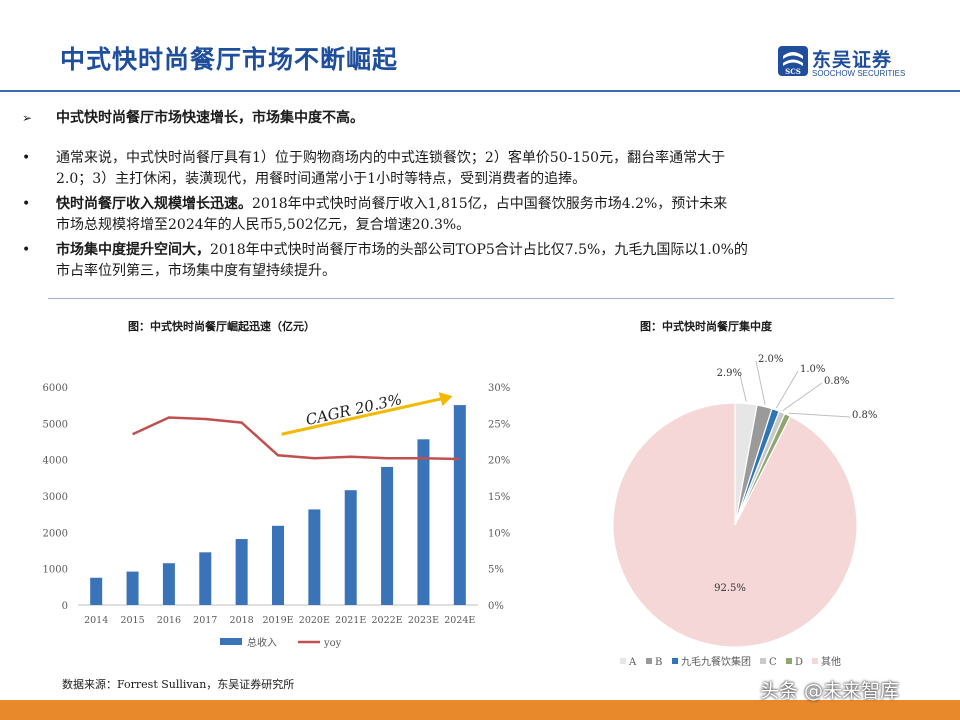 This screenshot has height=720, width=960. I want to click on cagr-annotation: CAGR 20.3%, so click(354, 409).